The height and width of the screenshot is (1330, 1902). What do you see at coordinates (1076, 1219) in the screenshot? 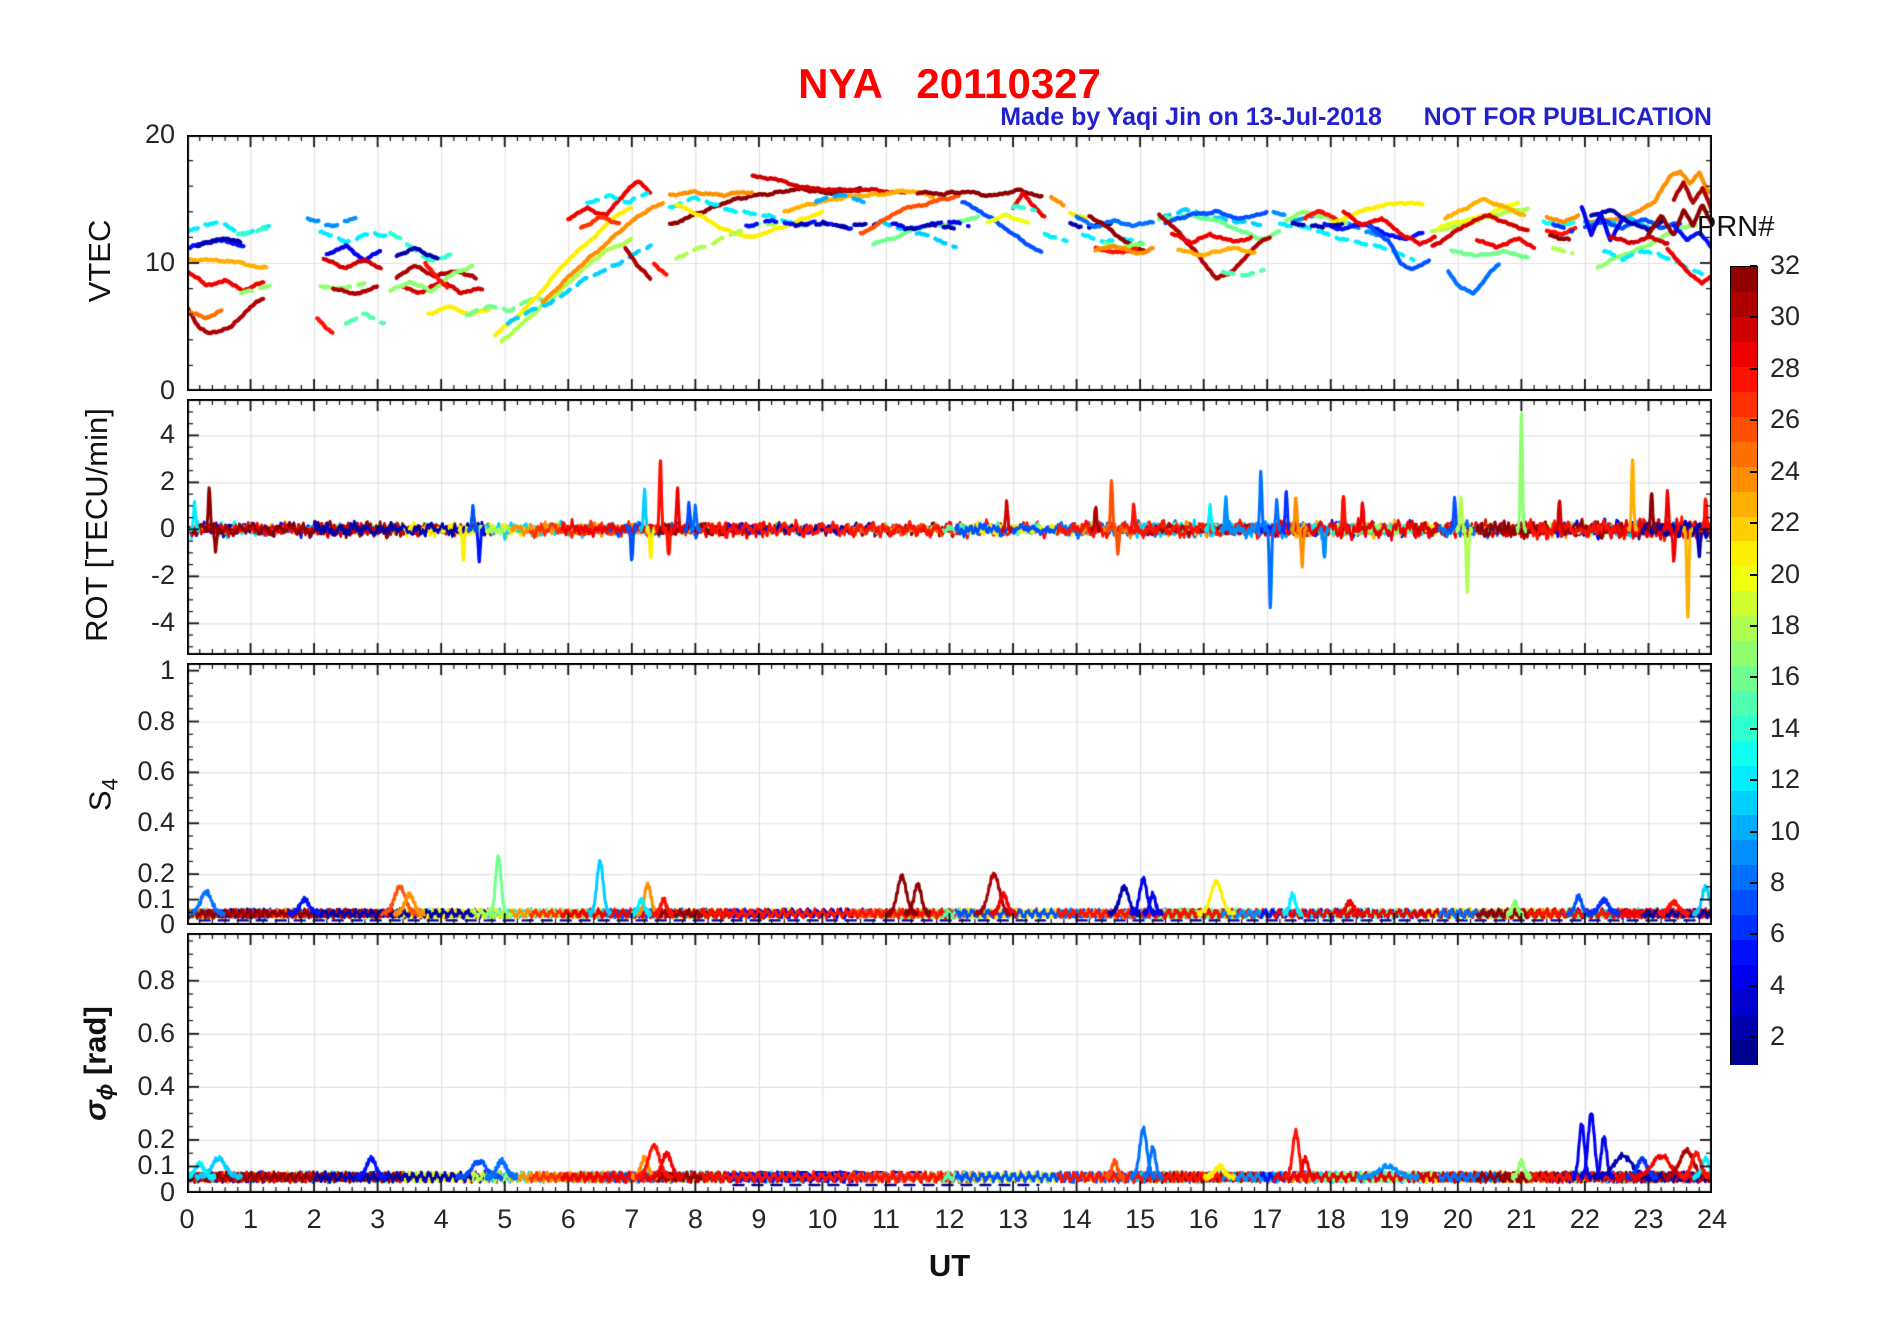
I see `ut-tick-label: 14` at bounding box center [1076, 1219].